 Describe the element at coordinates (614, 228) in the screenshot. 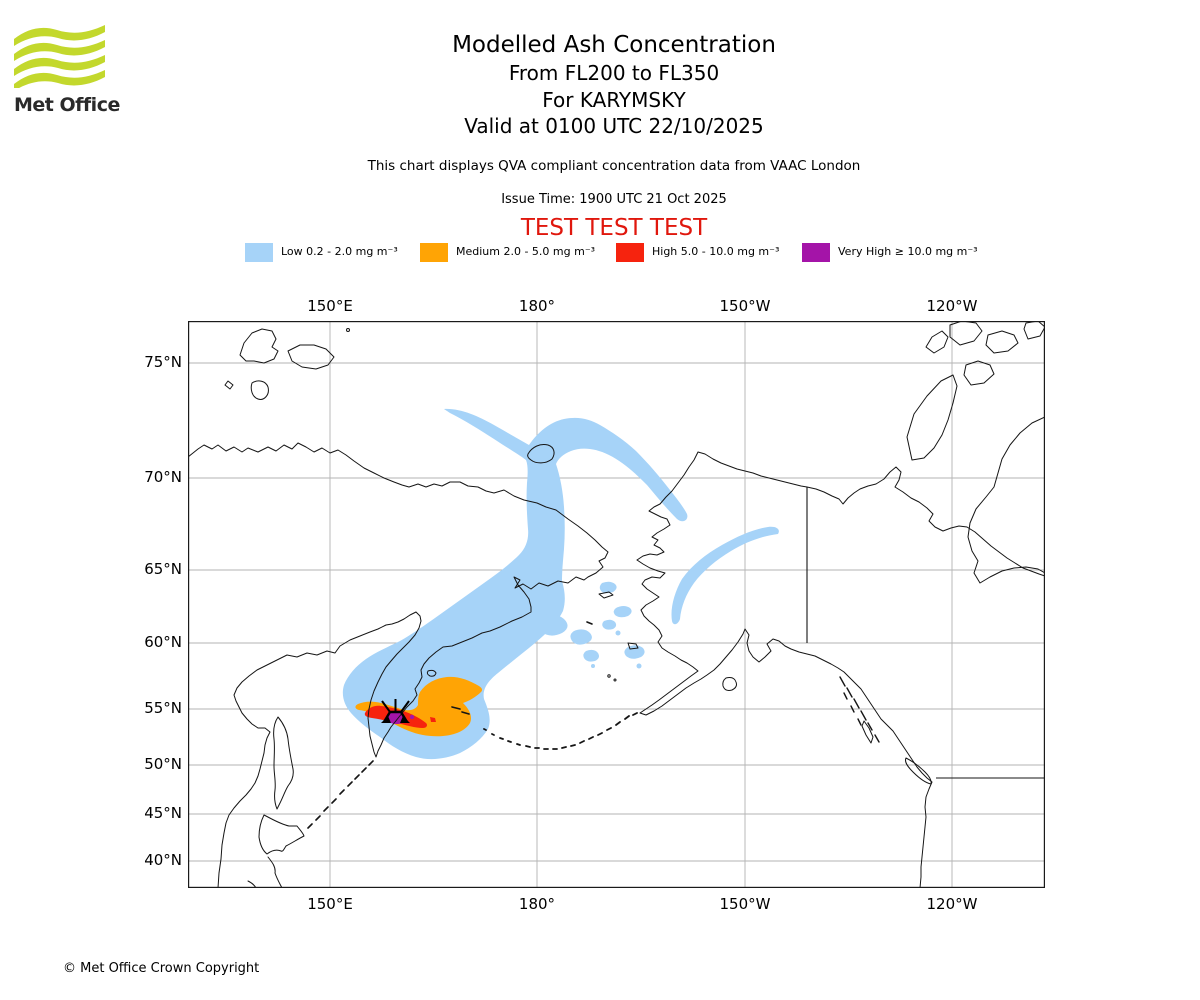

I see `test-banner: TEST TEST TEST` at that location.